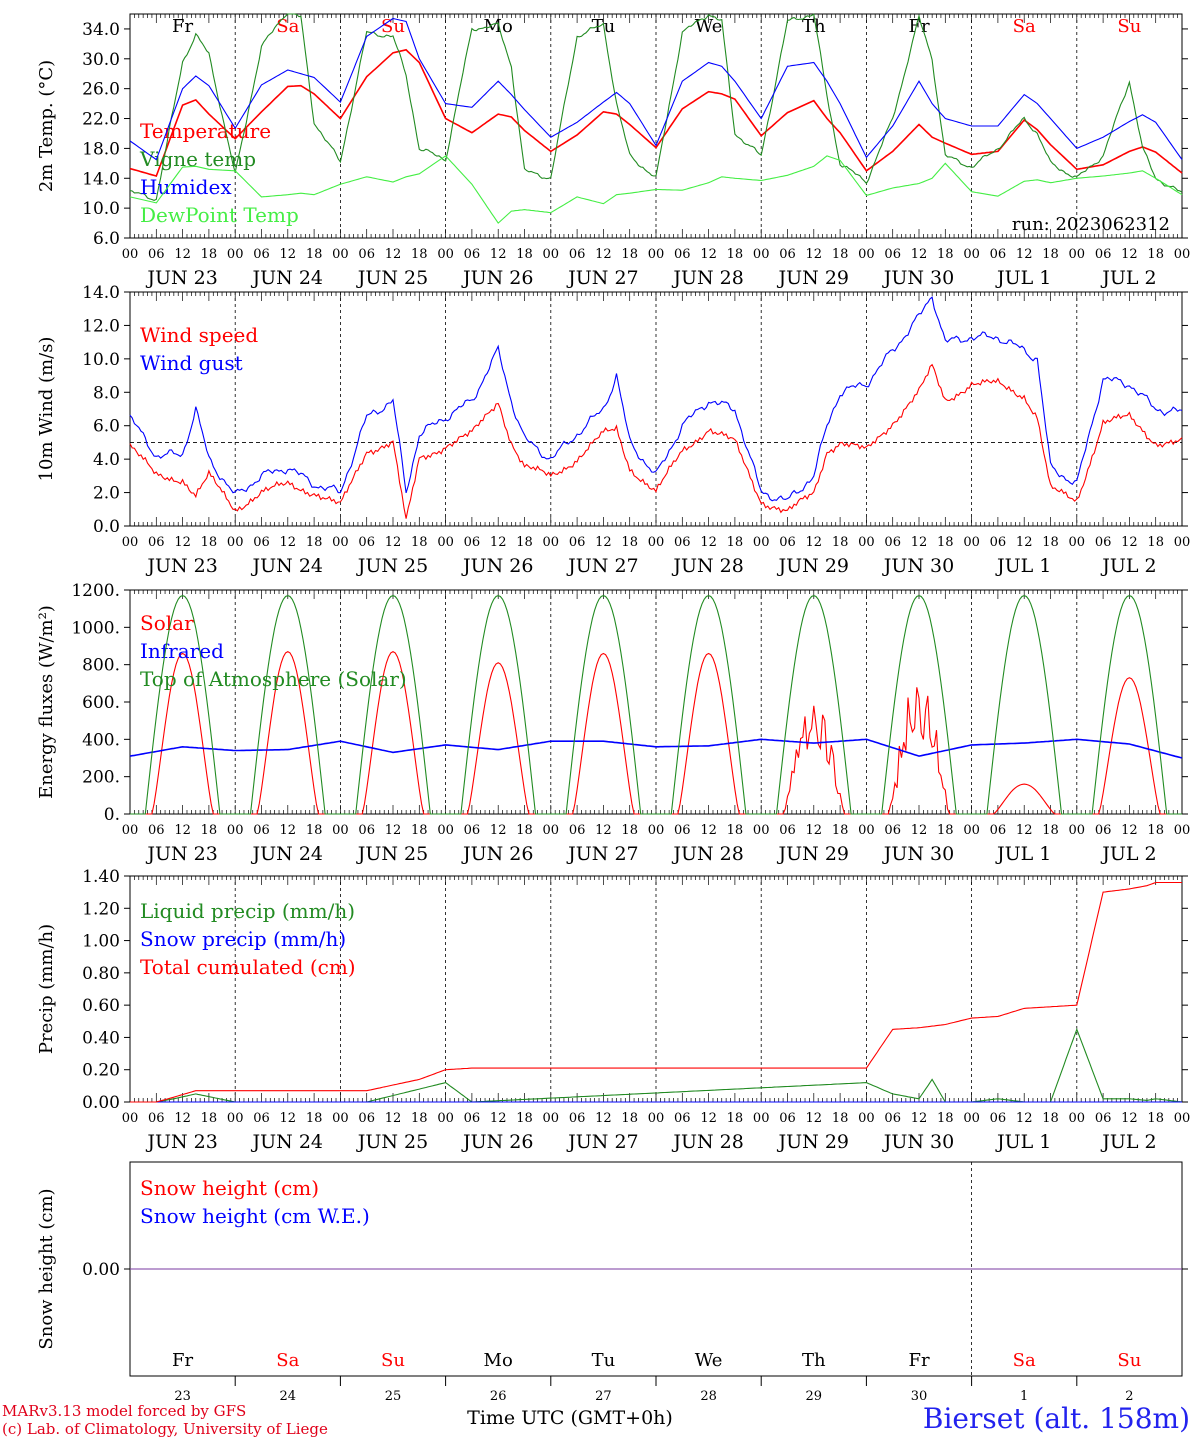  I want to click on y-tick-label: 1.20, so click(101, 909).